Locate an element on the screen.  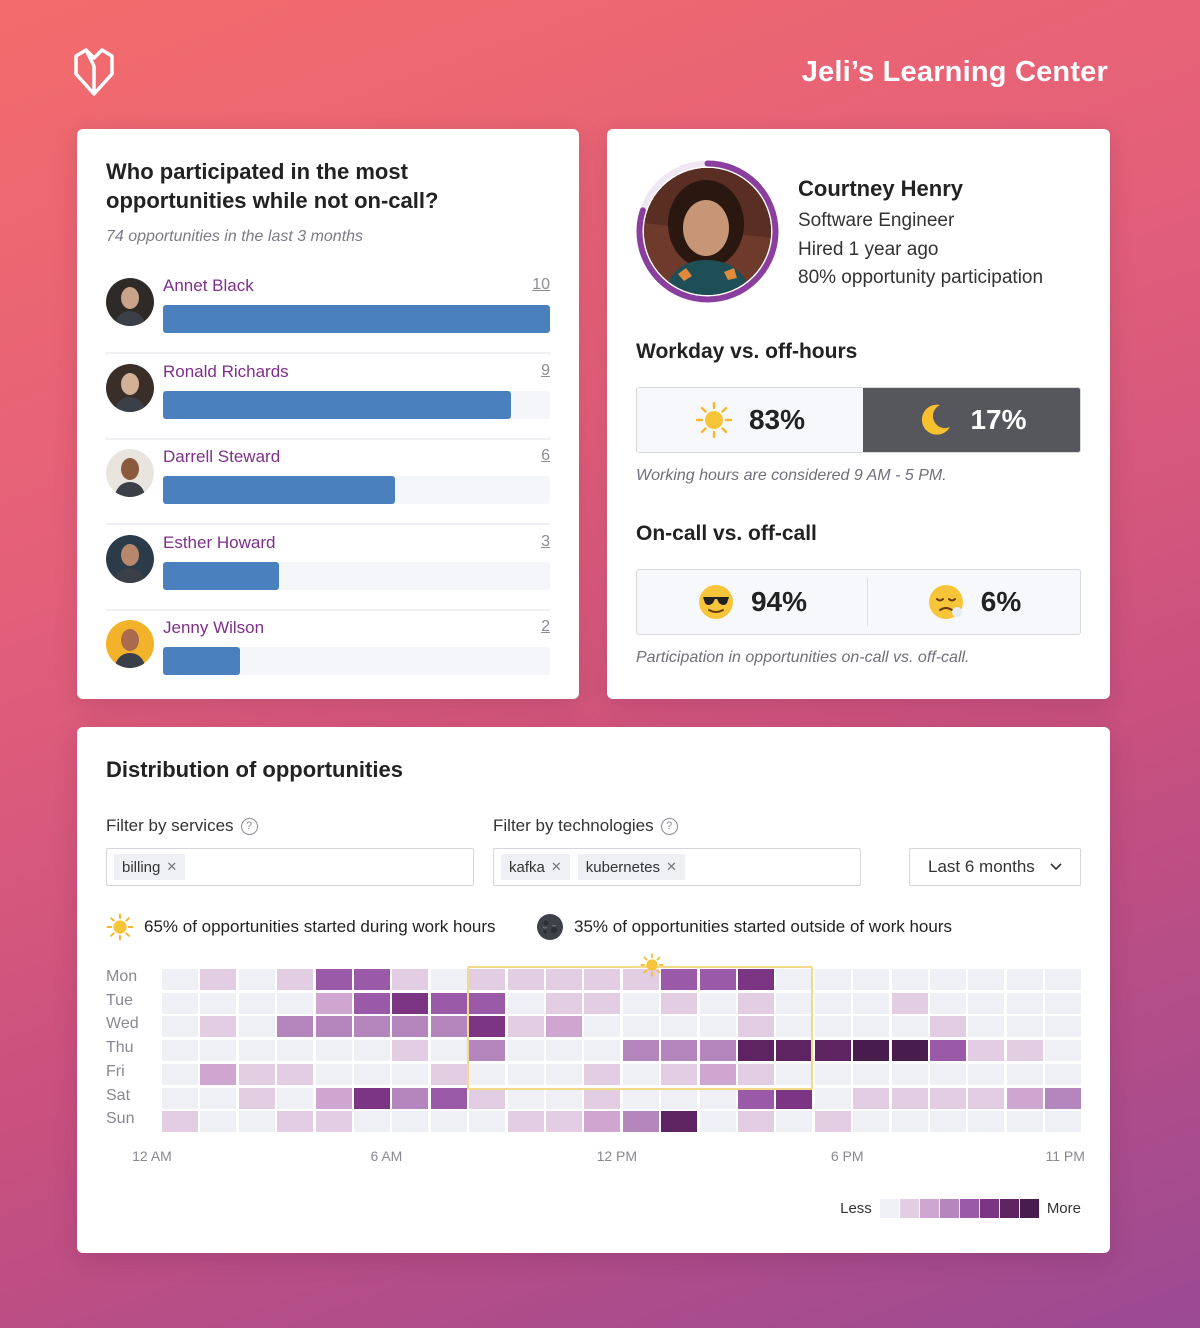
avatar is located at coordinates (130, 473).